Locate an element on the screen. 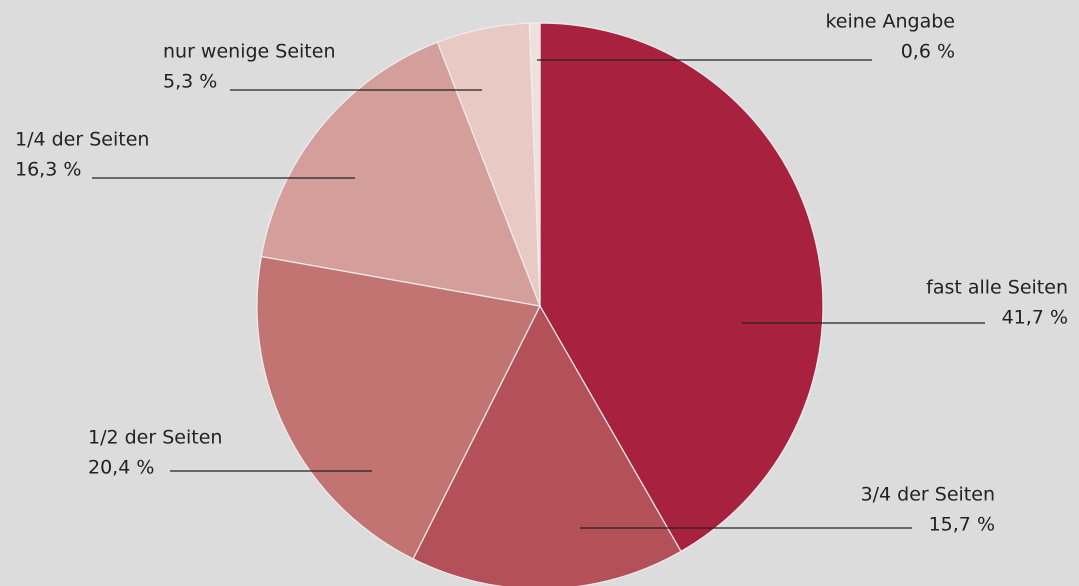 The width and height of the screenshot is (1079, 586). slice-label: keine Angabe is located at coordinates (890, 22).